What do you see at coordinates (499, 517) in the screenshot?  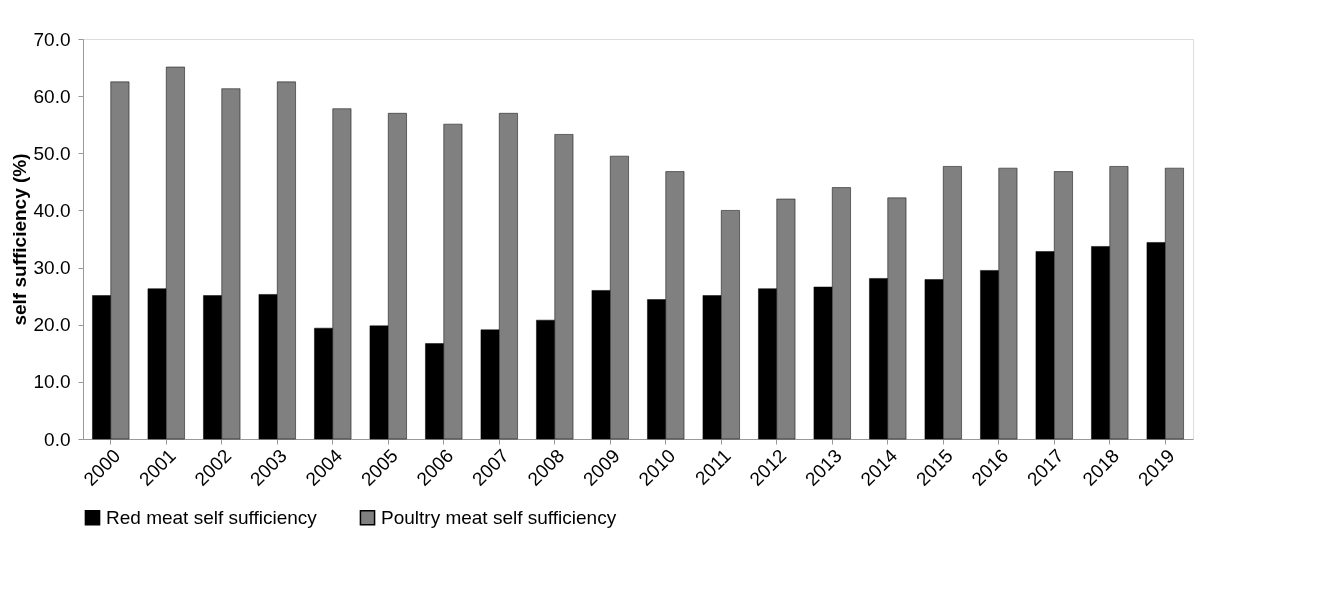 I see `legend-label: Poultry meat self sufficiency` at bounding box center [499, 517].